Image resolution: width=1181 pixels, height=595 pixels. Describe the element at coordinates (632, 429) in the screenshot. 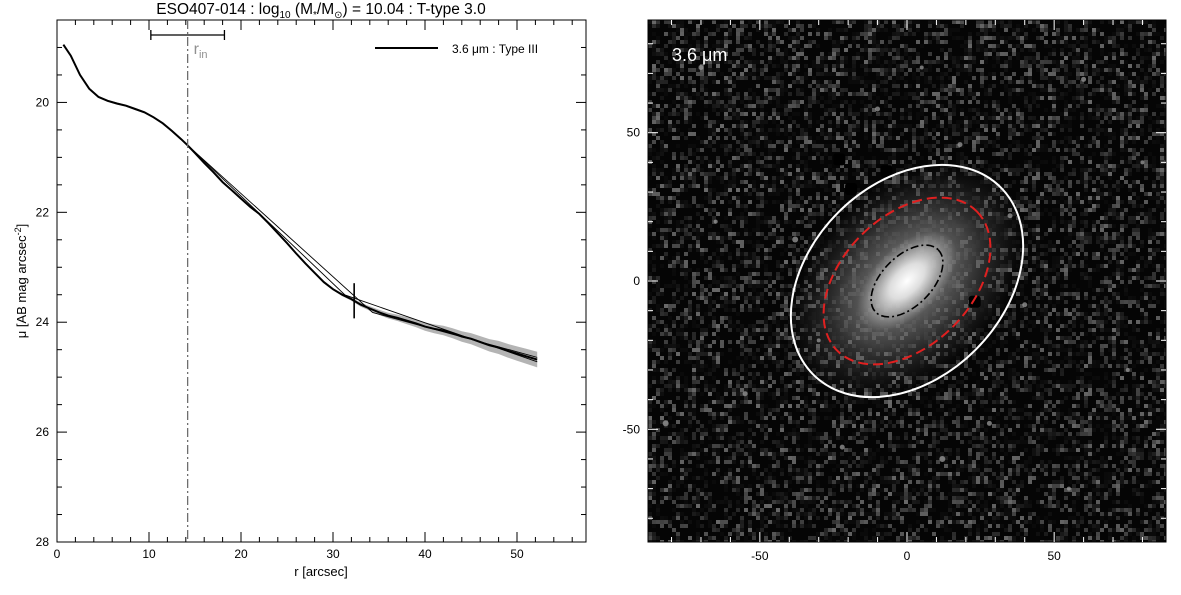

I see `image-y-tick-label: -50` at that location.